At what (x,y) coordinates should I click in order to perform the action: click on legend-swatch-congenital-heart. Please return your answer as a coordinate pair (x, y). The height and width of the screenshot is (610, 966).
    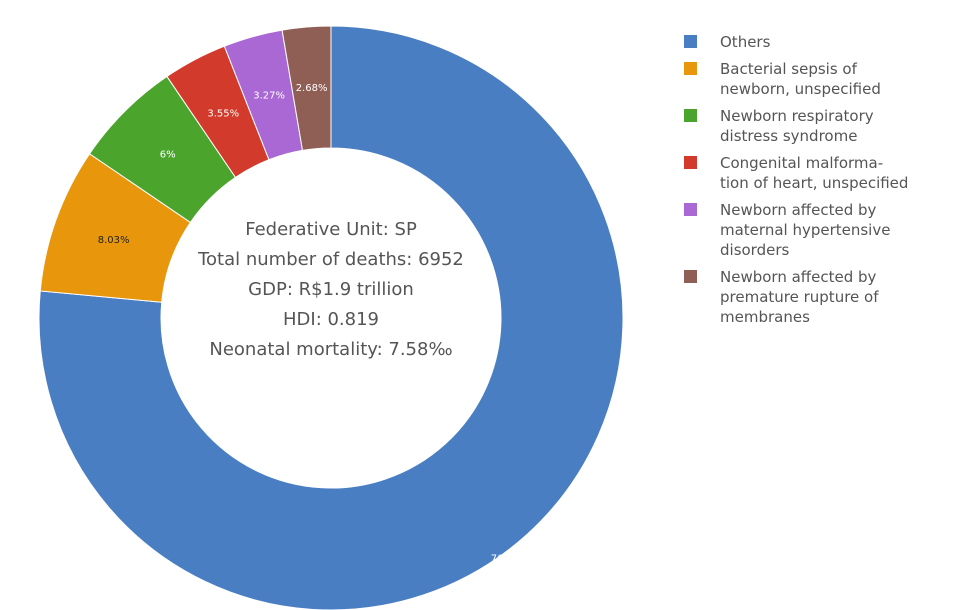
    Looking at the image, I should click on (690, 162).